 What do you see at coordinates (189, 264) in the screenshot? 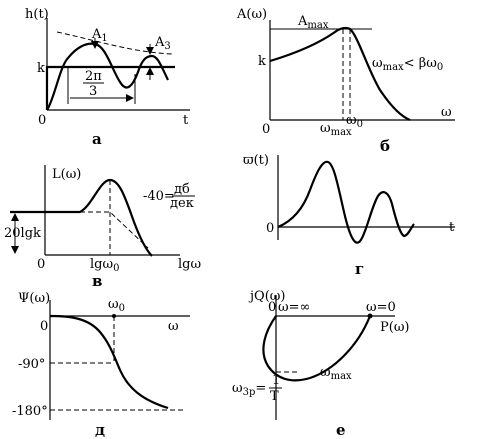
I see `panel-v-x-label: lgω` at bounding box center [189, 264].